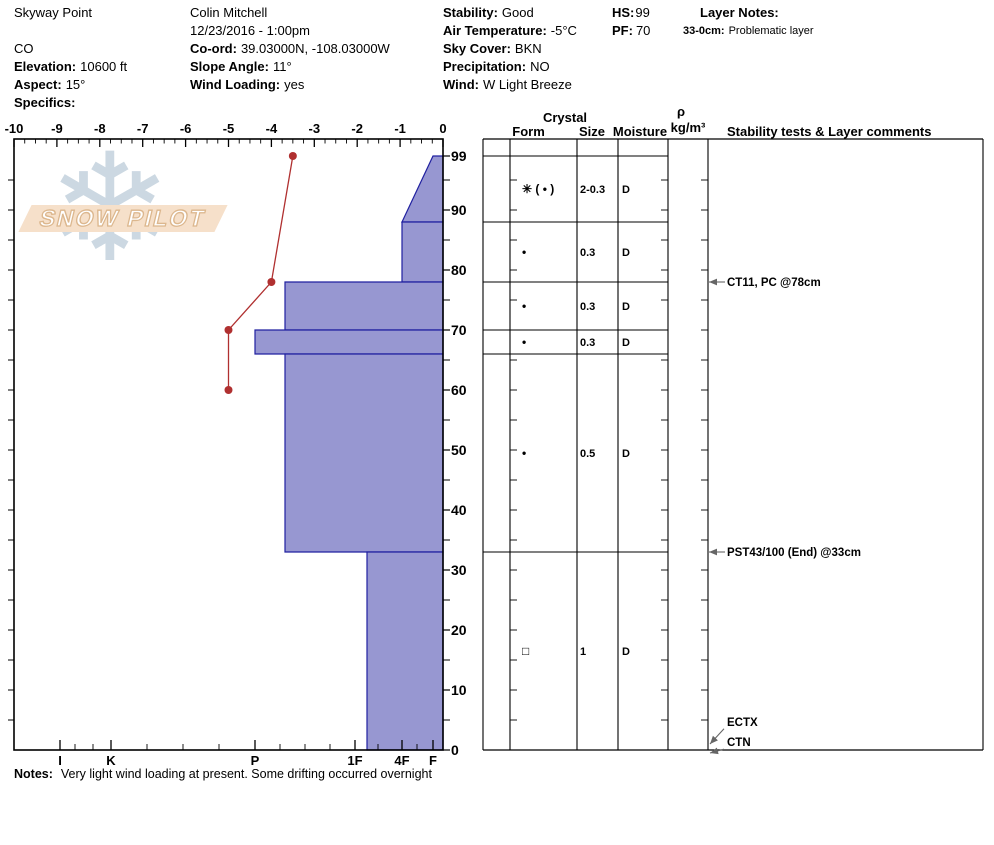  I want to click on snowpilot-watermark: ❄ SNOW PILOT, so click(123, 217).